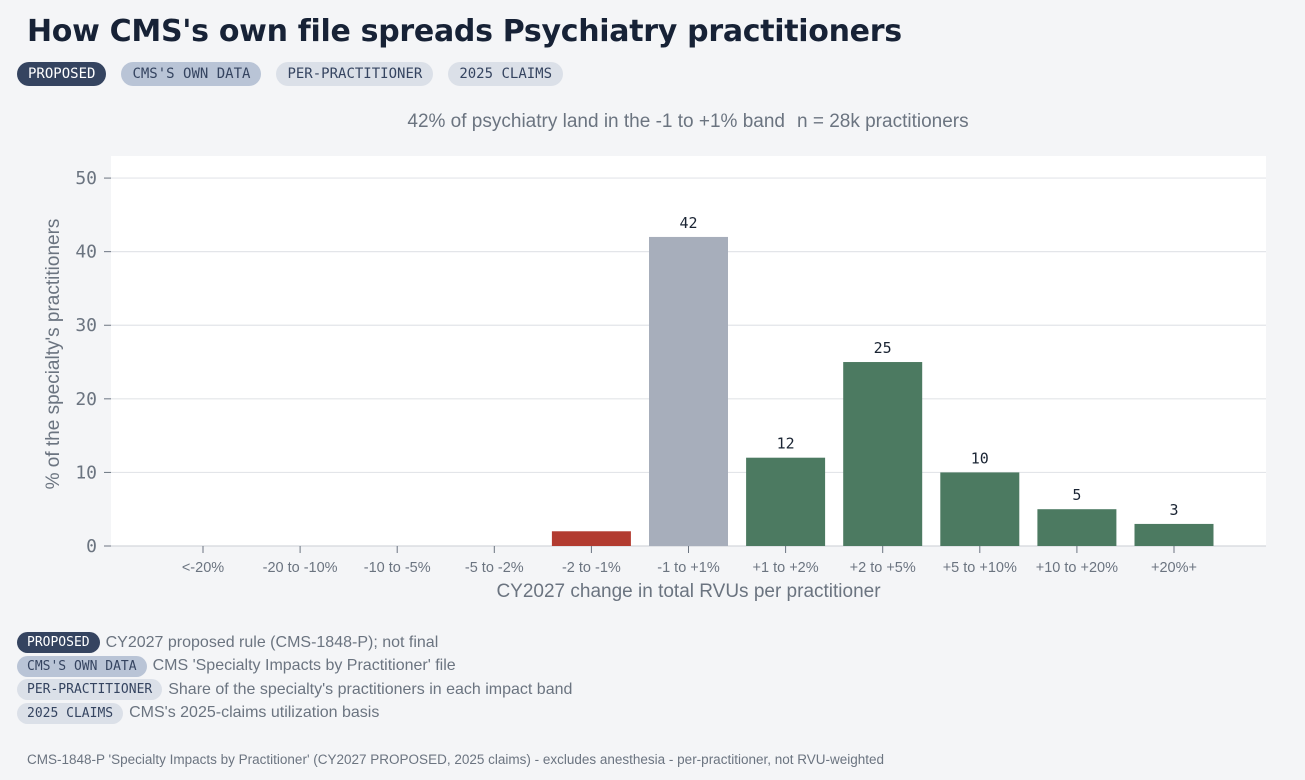  I want to click on x-tick-label: +2 to +5%, so click(883, 568).